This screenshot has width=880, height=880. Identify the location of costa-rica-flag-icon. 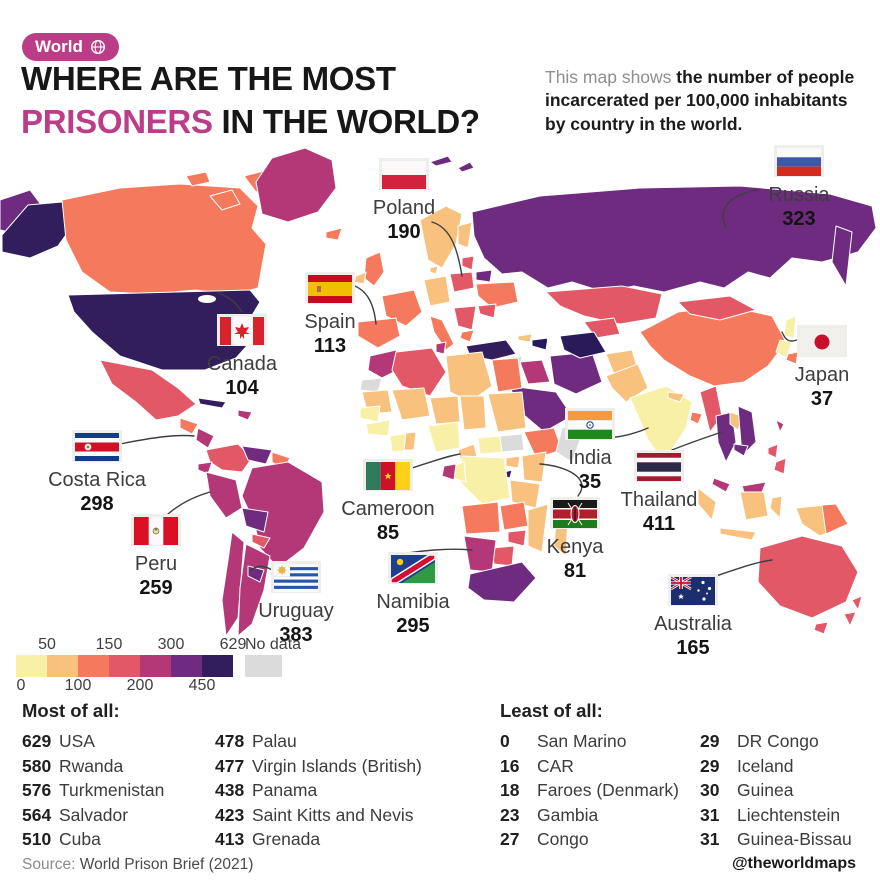
(97, 446).